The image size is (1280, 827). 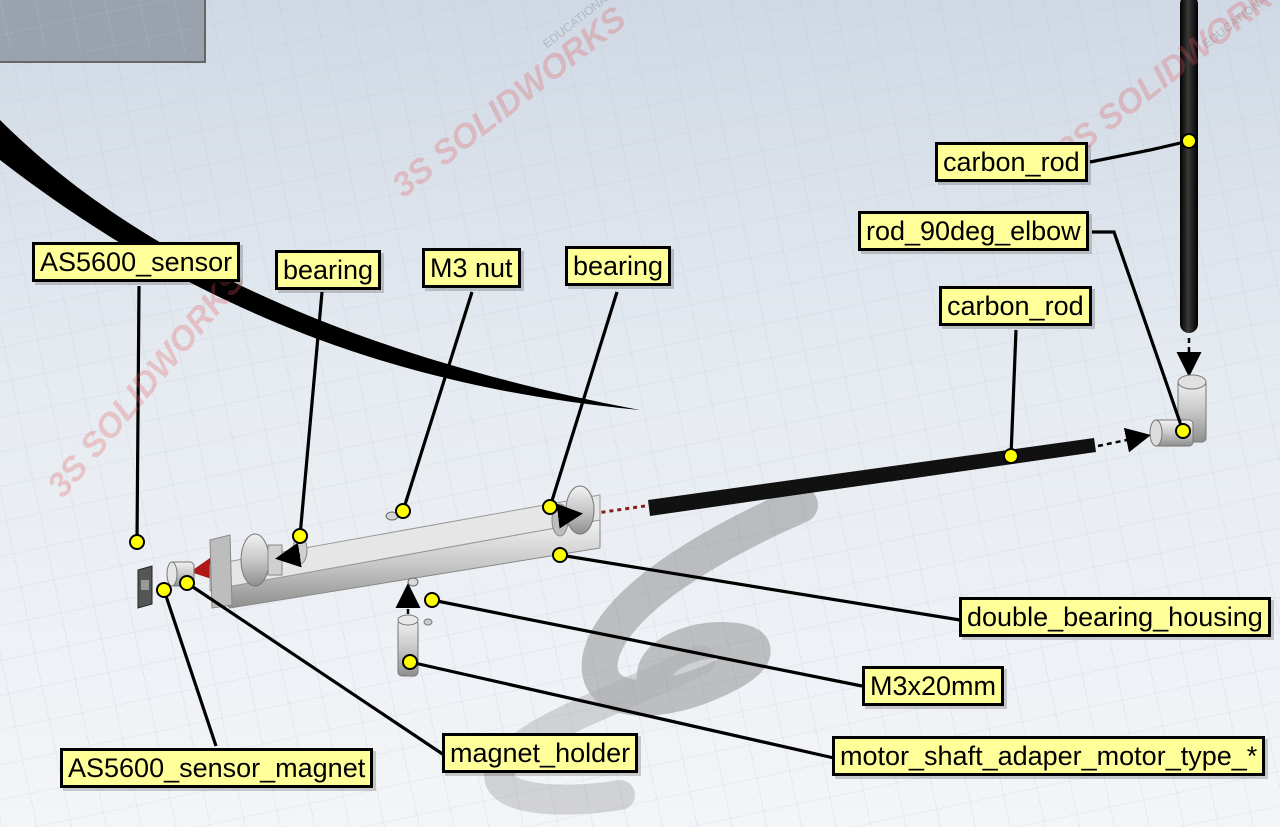 What do you see at coordinates (145, 587) in the screenshot?
I see `as5600-sensor-part` at bounding box center [145, 587].